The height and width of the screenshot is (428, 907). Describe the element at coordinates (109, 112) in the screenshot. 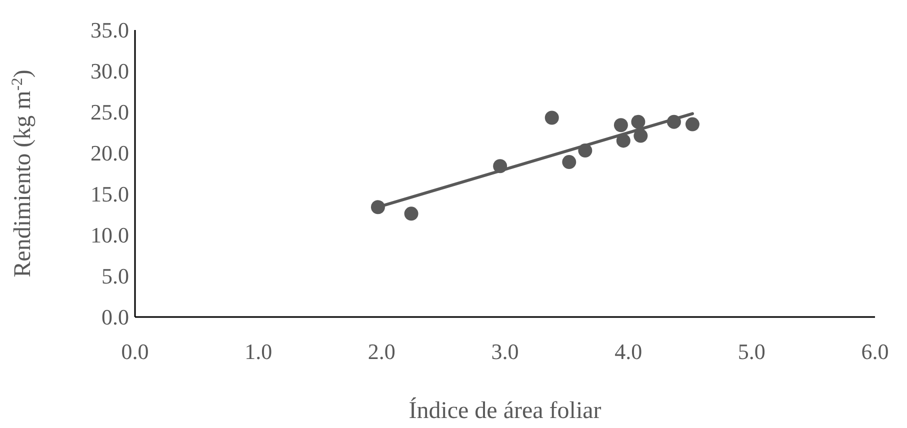

I see `y-tick-label: 25.0` at that location.